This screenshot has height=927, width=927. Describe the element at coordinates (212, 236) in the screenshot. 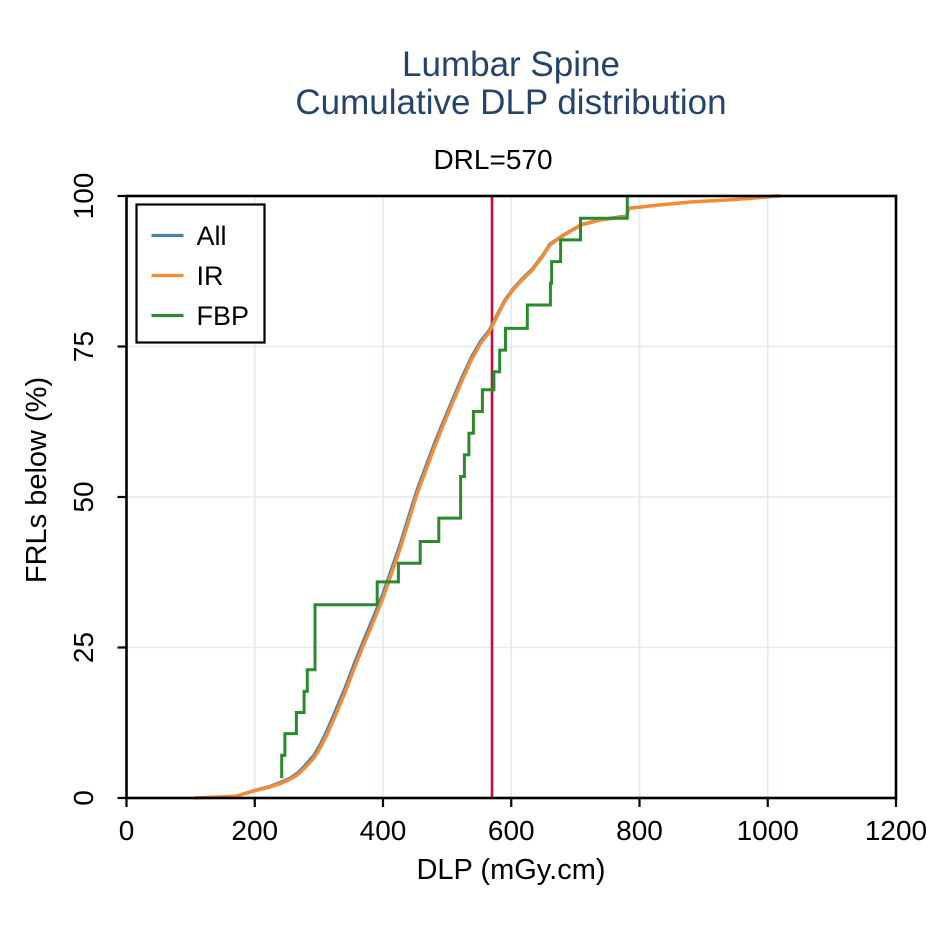

I see `legend-label-all: All` at that location.